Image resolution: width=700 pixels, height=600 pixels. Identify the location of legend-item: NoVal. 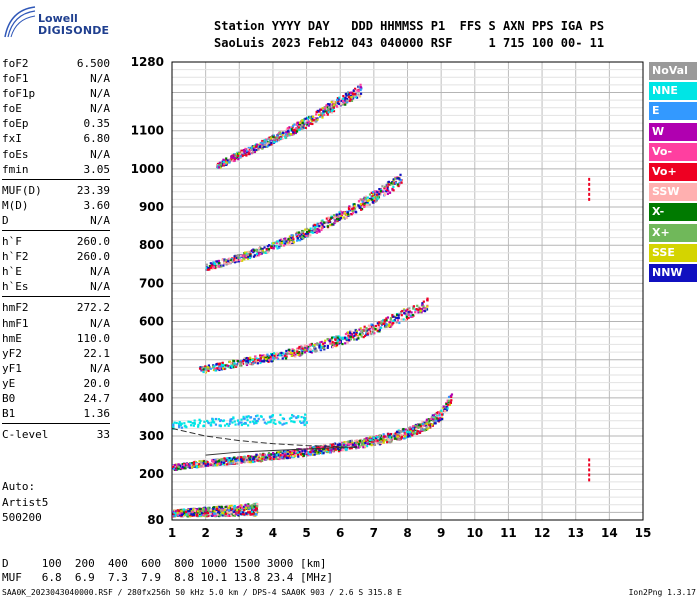
(673, 71).